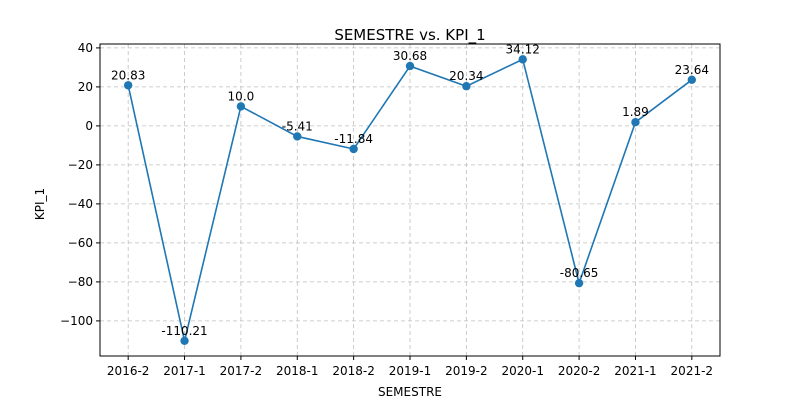 This screenshot has height=400, width=800. What do you see at coordinates (80, 184) in the screenshot?
I see `y-axis: 40 20 0 −20 −40 −60 −80 −100` at bounding box center [80, 184].